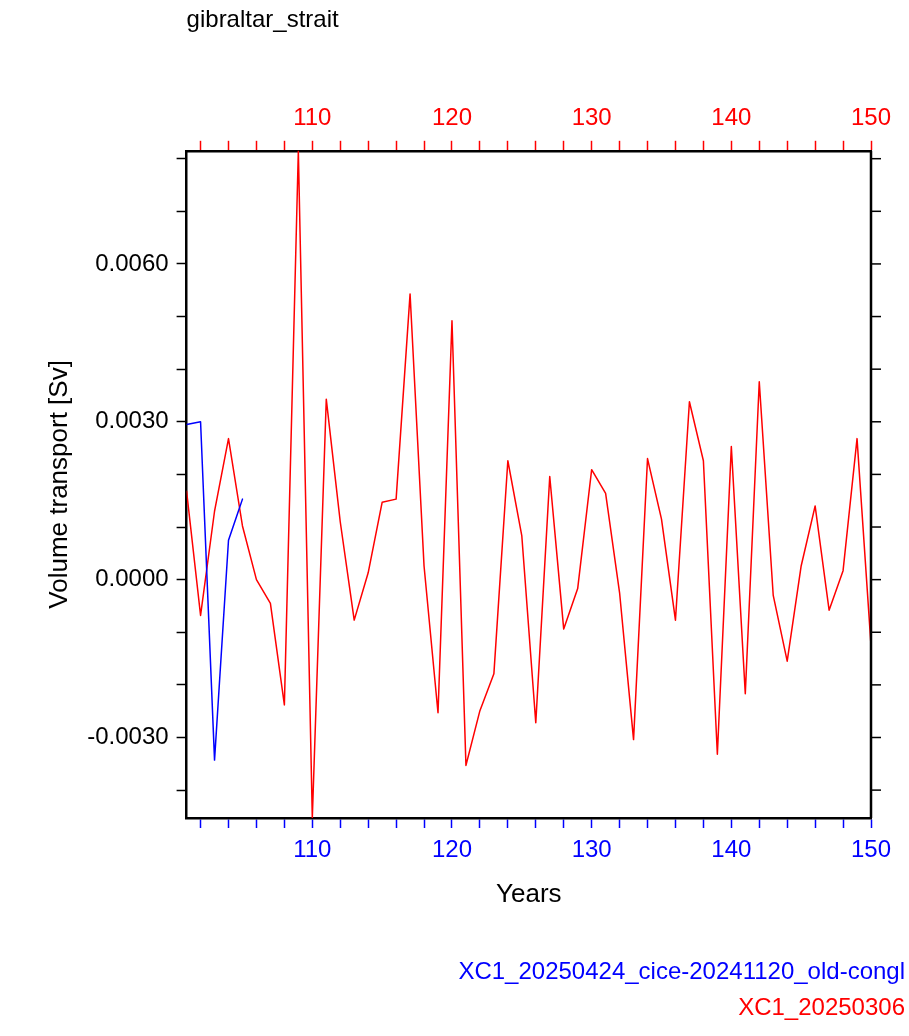 The height and width of the screenshot is (1036, 909). What do you see at coordinates (731, 117) in the screenshot?
I see `x2-tick-label: 140` at bounding box center [731, 117].